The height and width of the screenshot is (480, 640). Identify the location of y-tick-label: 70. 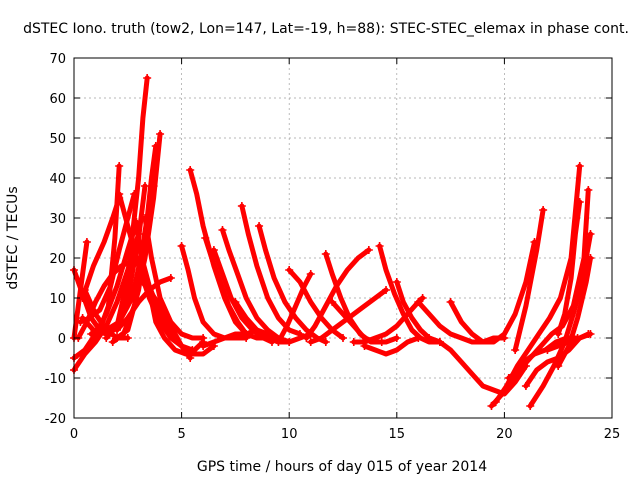
(57, 59).